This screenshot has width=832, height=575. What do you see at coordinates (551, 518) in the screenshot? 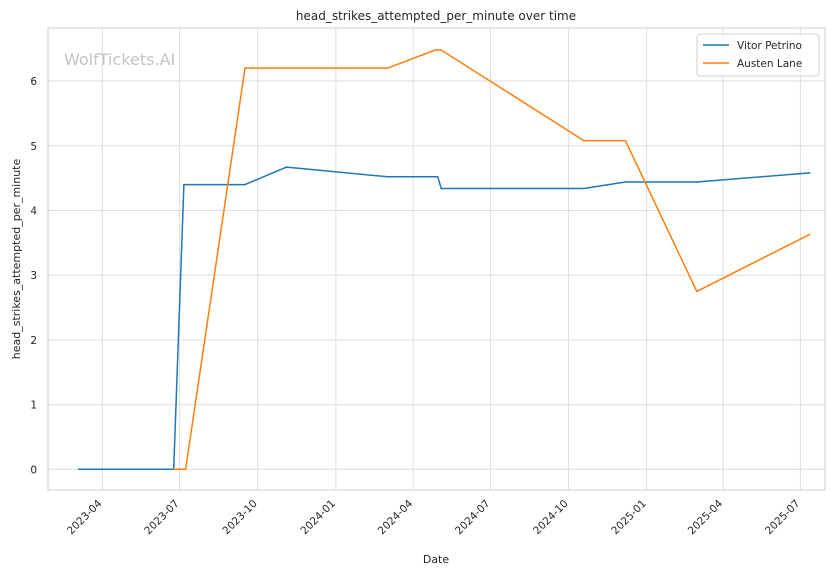
I see `x-tick-label-6: 2024-10` at bounding box center [551, 518].